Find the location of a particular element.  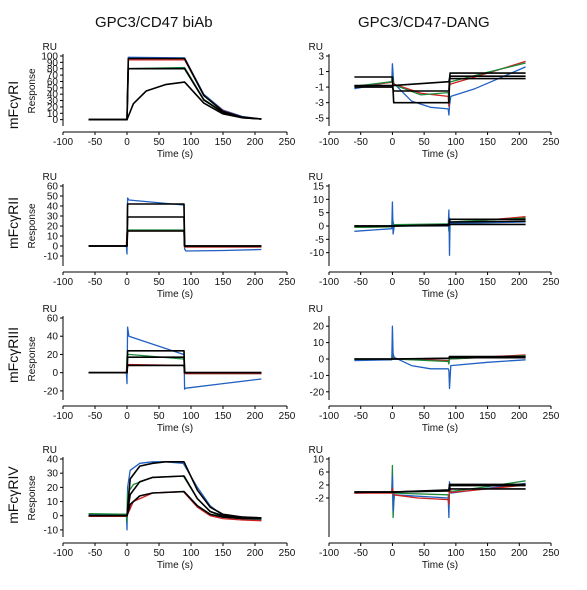

column-title-dang: GPC3/CD47-DANG is located at coordinates (424, 22).